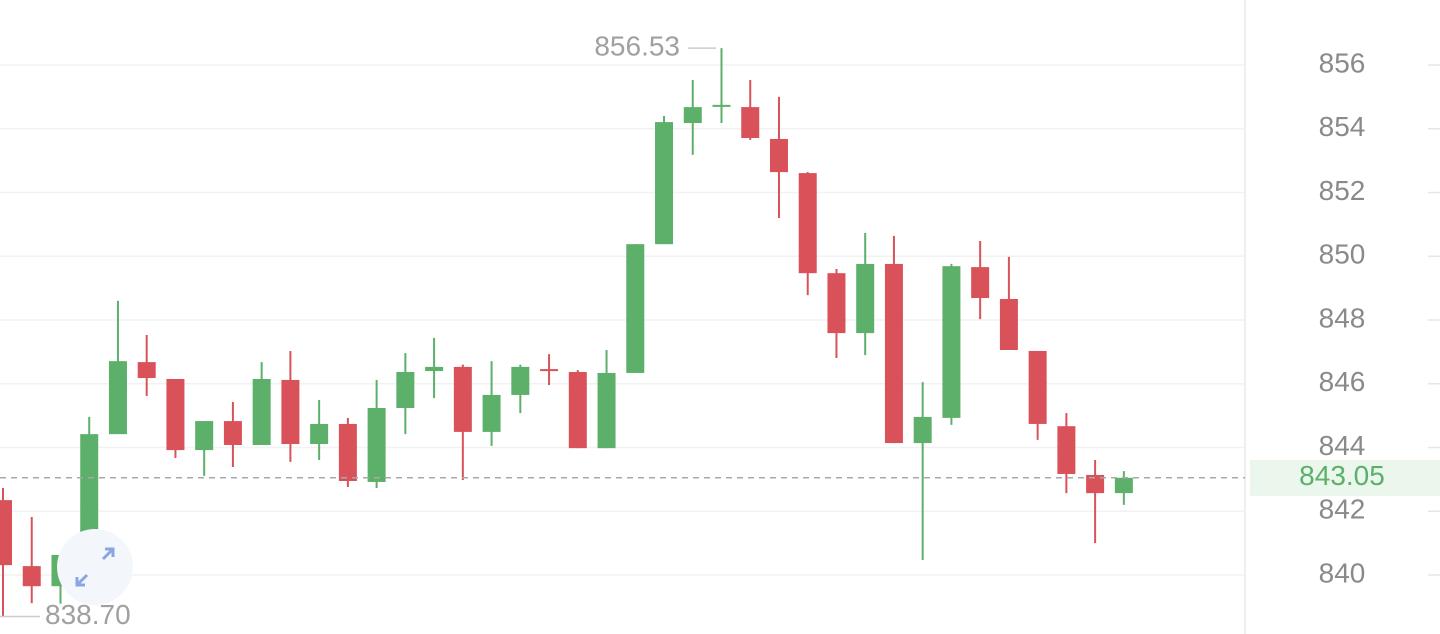 Image resolution: width=1440 pixels, height=634 pixels. What do you see at coordinates (1342, 317) in the screenshot?
I see `y-tick-label: 848` at bounding box center [1342, 317].